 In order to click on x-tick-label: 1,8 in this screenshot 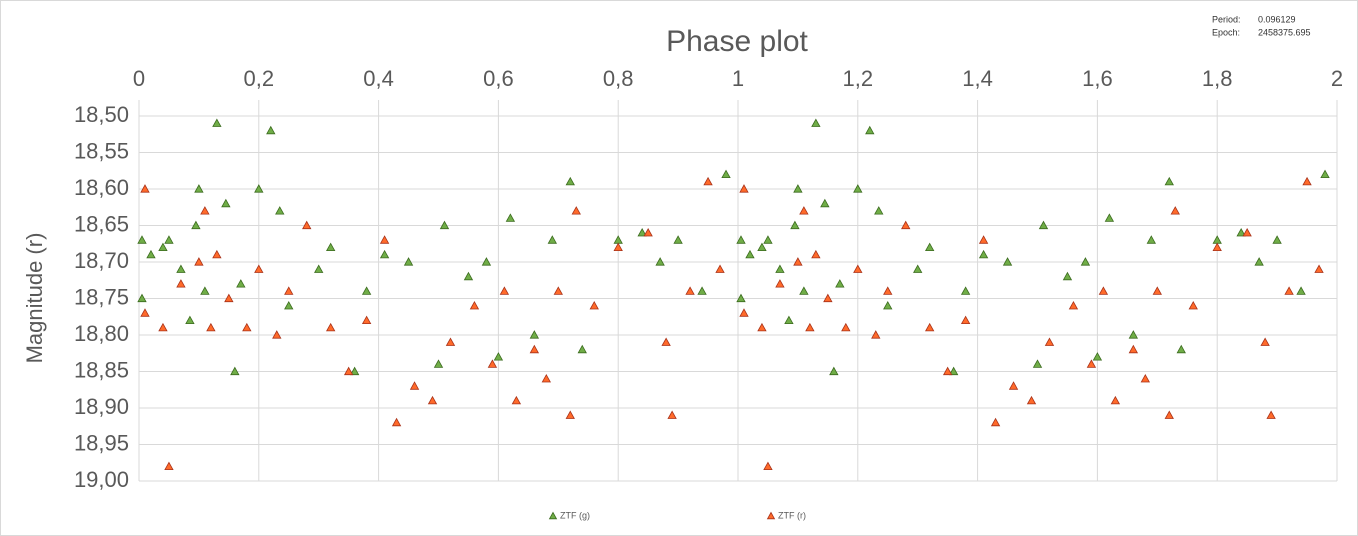, I will do `click(1217, 78)`.